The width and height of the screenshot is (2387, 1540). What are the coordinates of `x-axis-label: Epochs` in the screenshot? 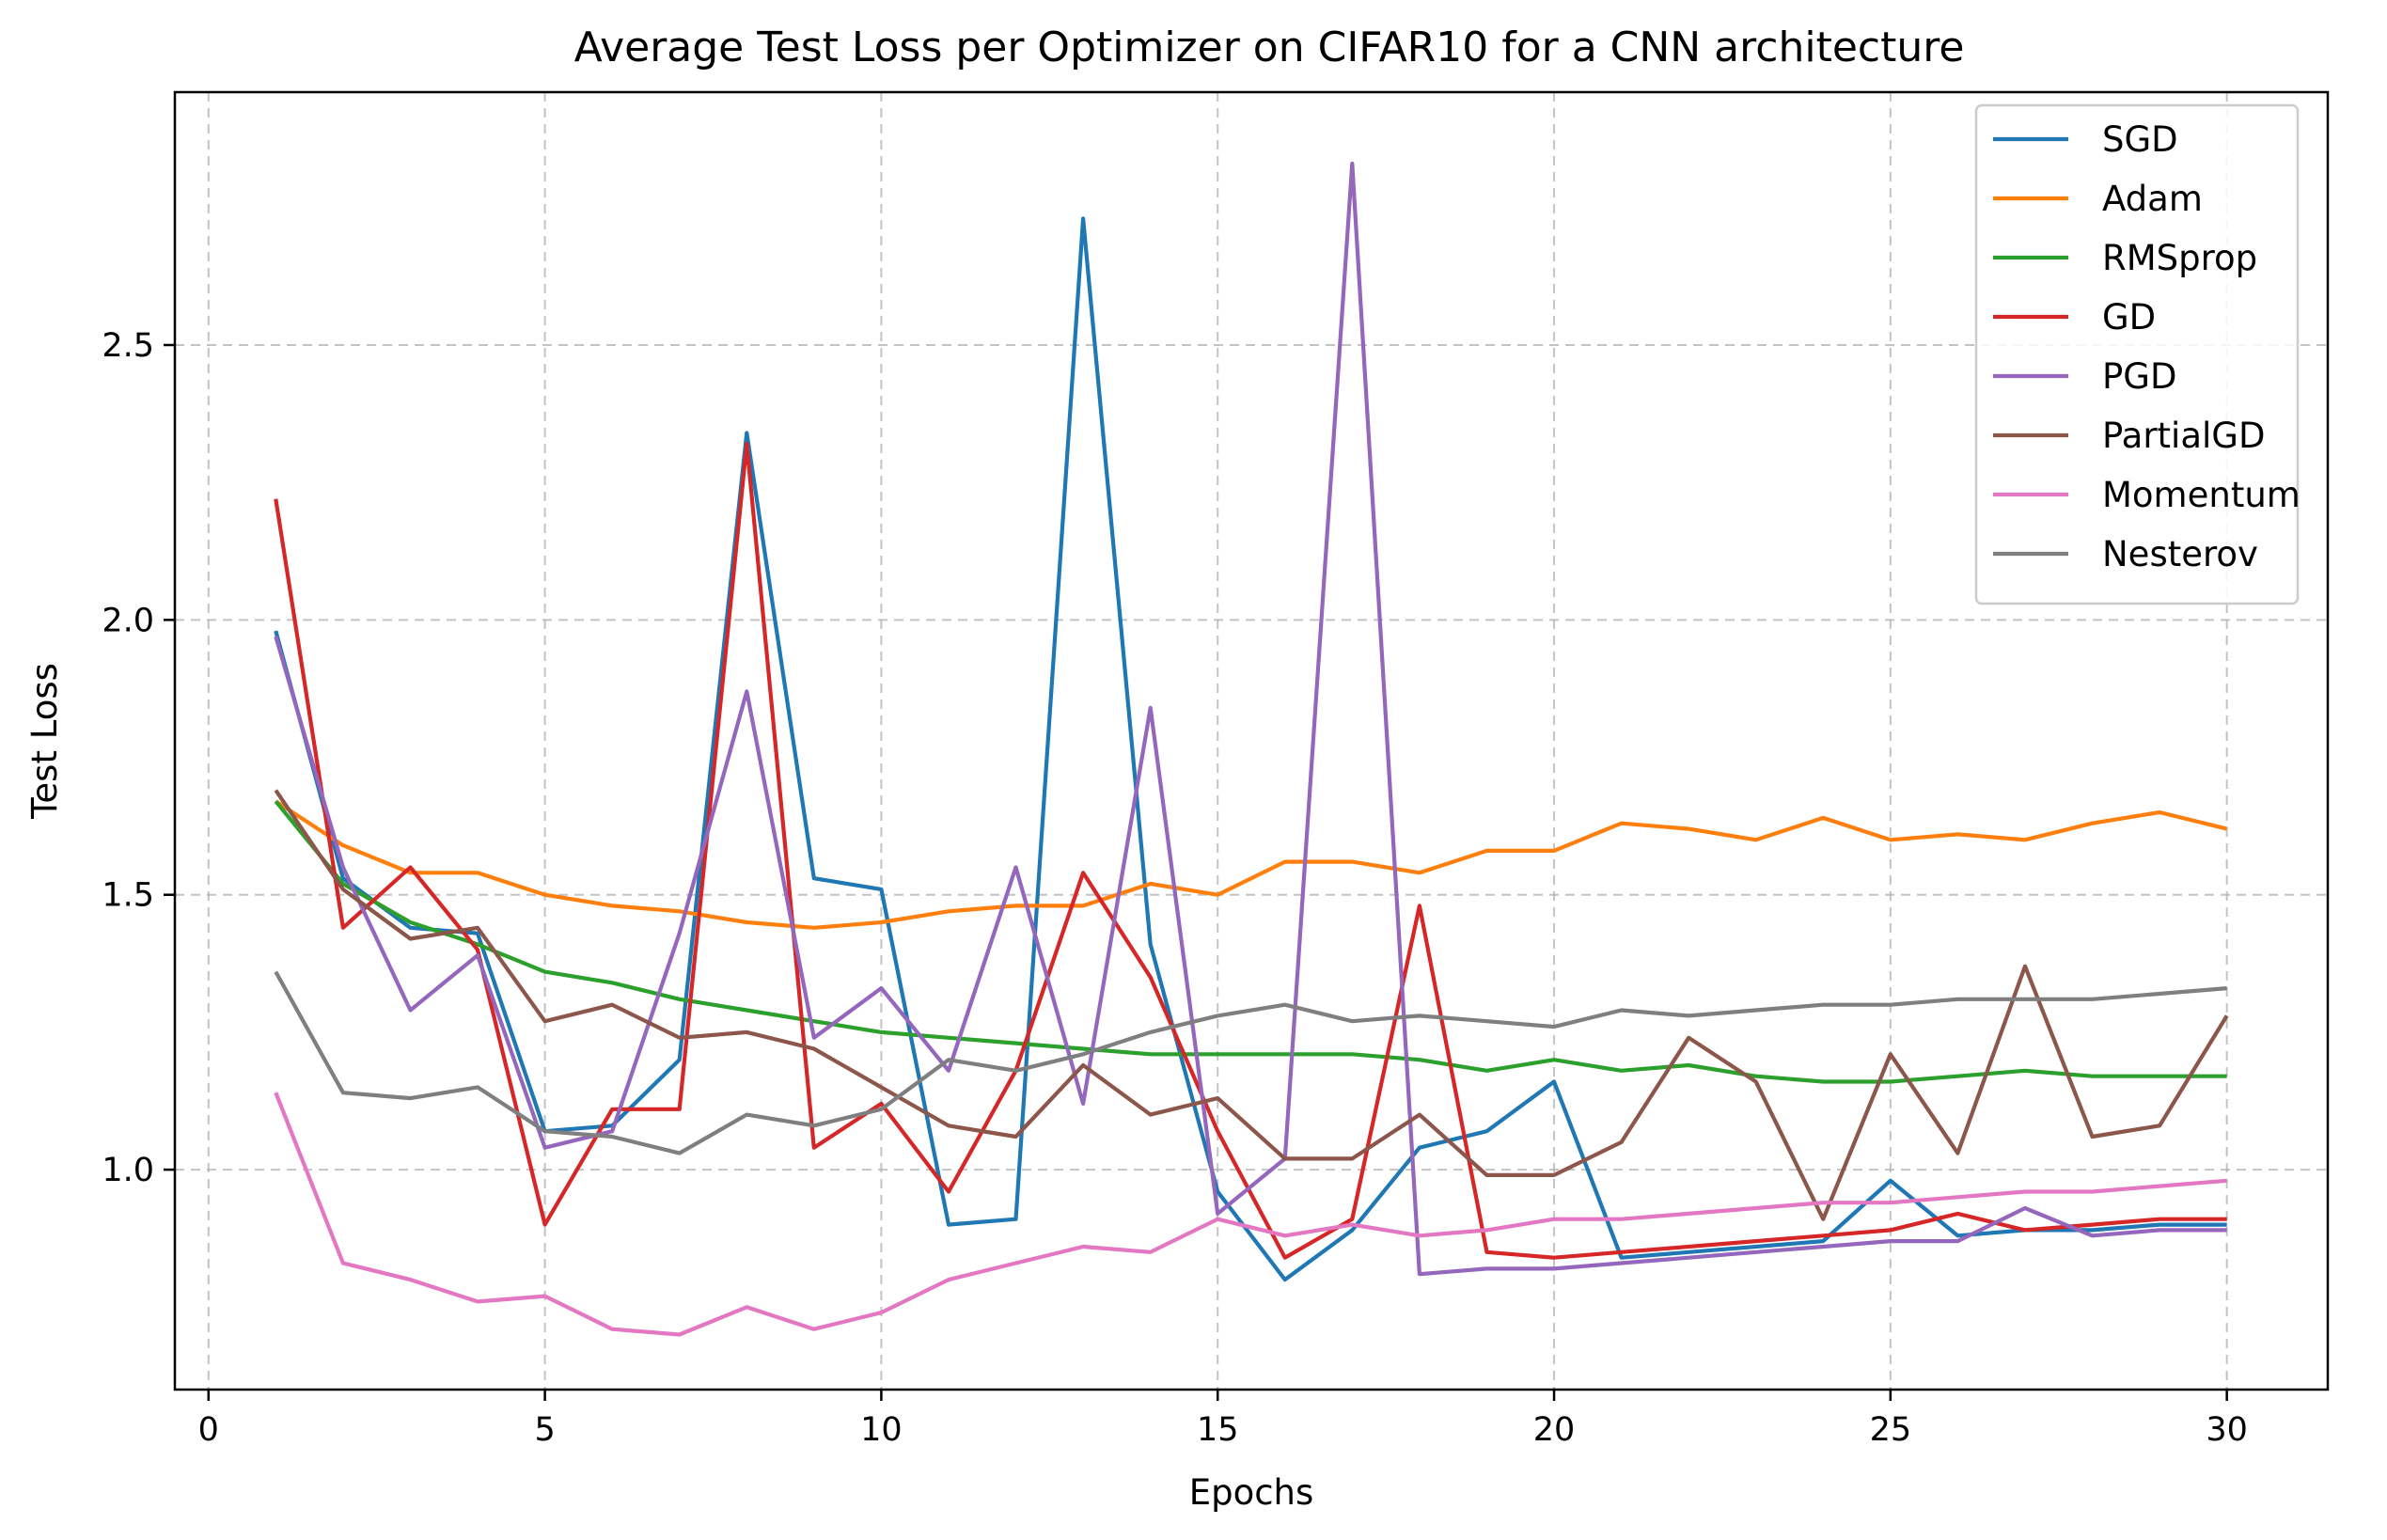 It's located at (1251, 1492).